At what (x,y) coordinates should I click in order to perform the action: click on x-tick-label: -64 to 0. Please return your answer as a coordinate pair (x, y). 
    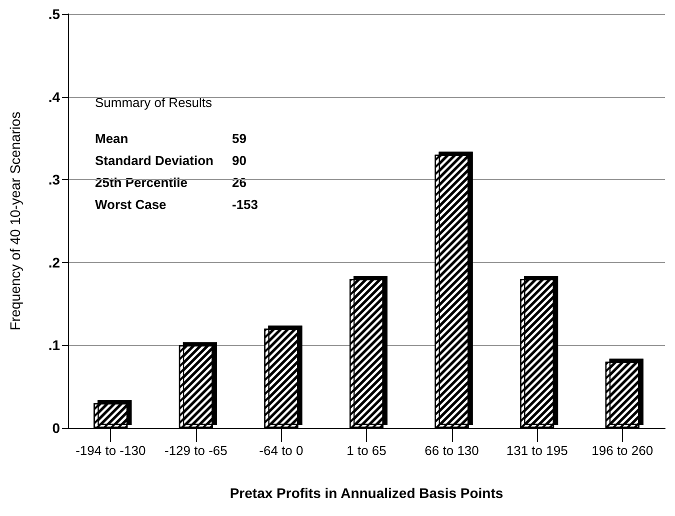
    Looking at the image, I should click on (281, 450).